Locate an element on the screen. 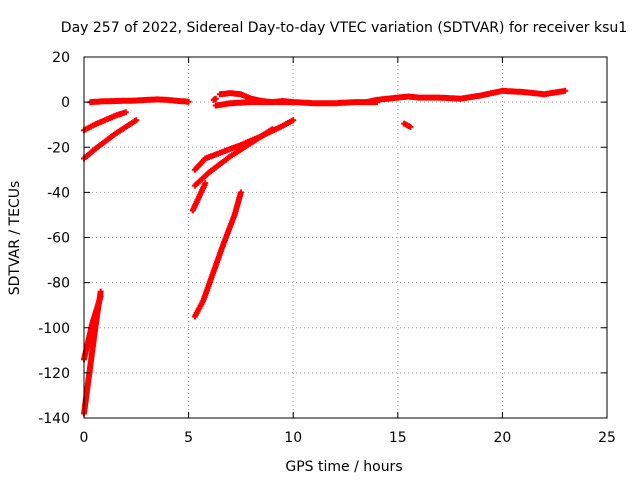 The height and width of the screenshot is (480, 640). x-tick-label: 20 is located at coordinates (502, 438).